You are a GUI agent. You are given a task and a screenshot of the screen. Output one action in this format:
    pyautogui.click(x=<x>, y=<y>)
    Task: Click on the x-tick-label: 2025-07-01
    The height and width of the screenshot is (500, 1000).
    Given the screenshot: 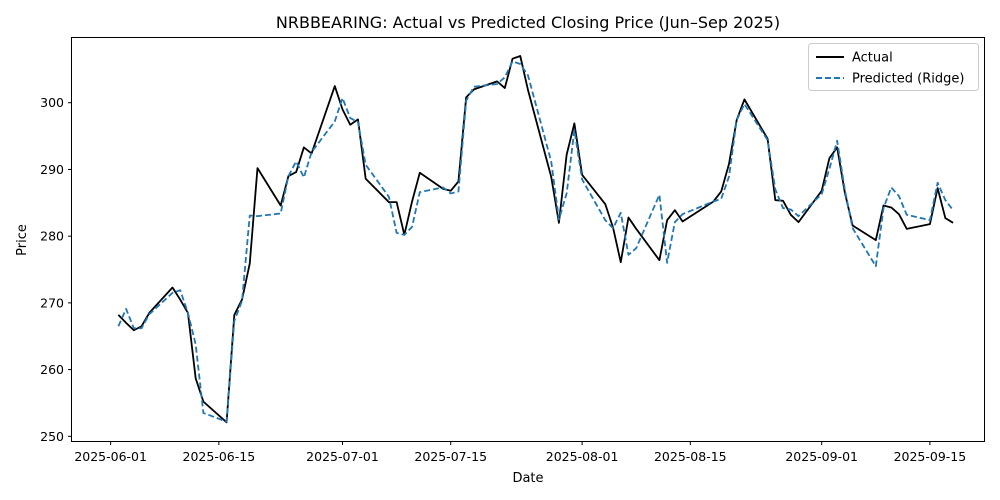 What is the action you would take?
    pyautogui.click(x=342, y=456)
    